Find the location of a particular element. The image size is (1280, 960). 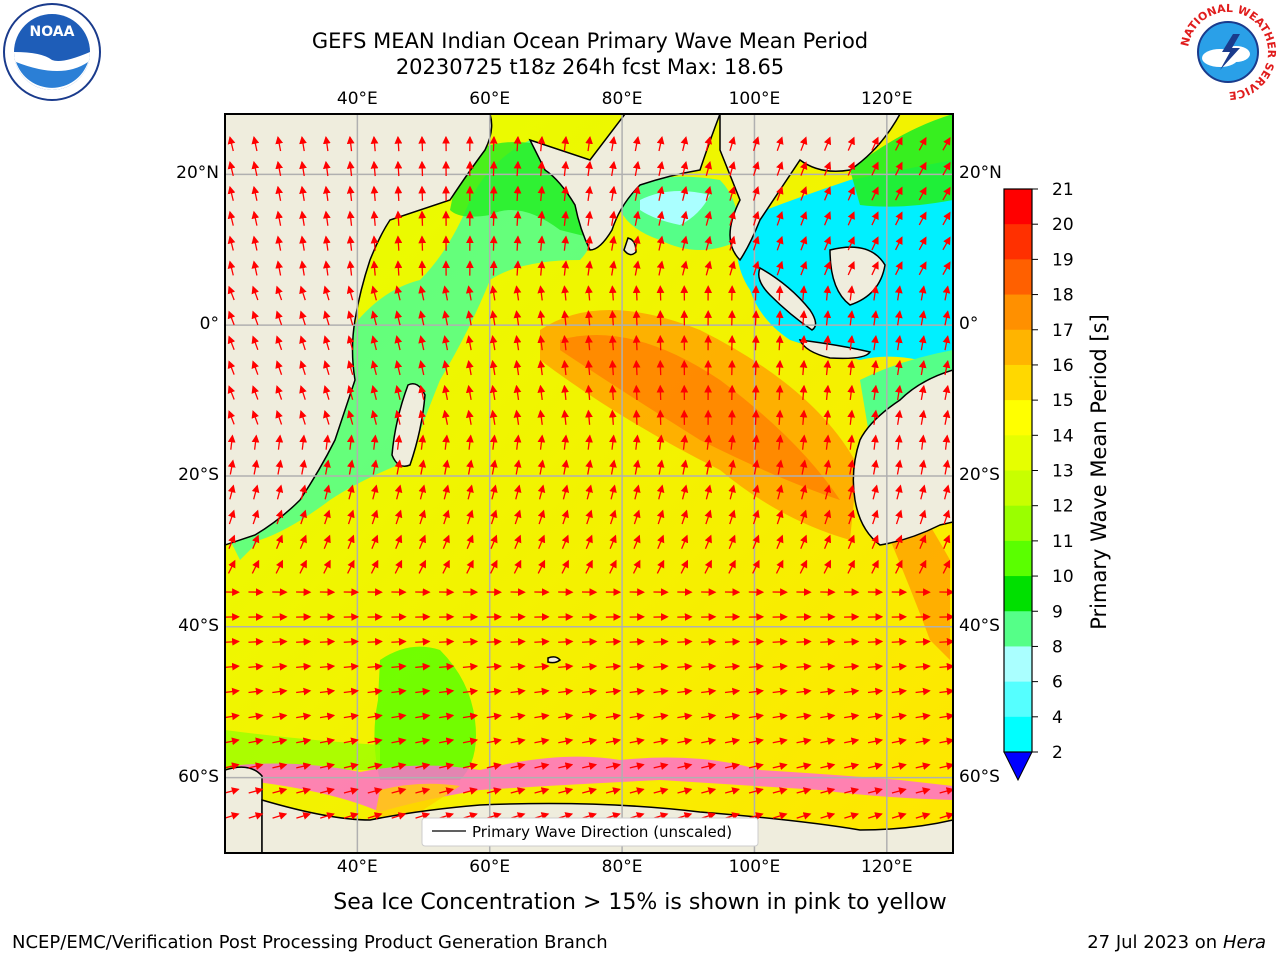

footer-date: 27 Jul 2023 on Hera is located at coordinates (1176, 942).